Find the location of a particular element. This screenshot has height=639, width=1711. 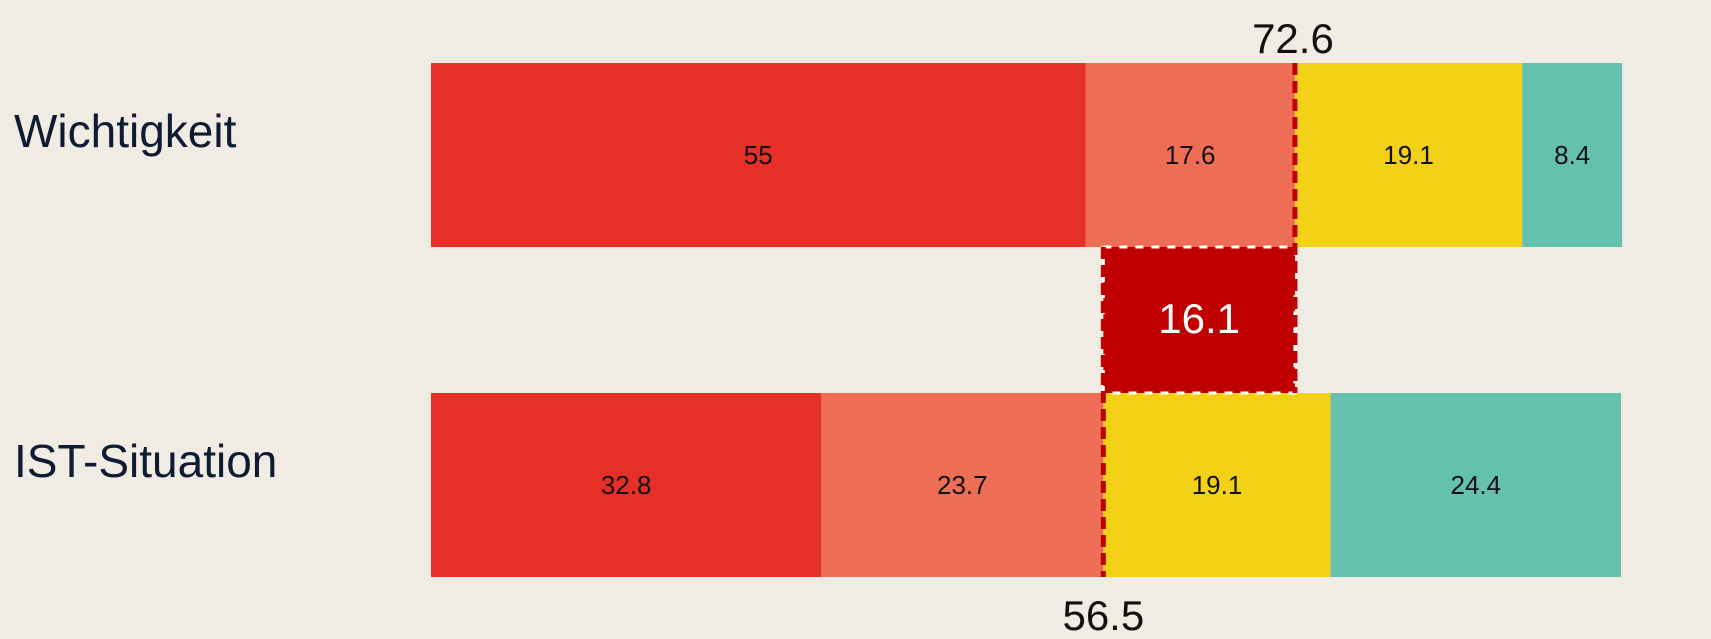

gap-value-label: 16.1 is located at coordinates (1199, 318).